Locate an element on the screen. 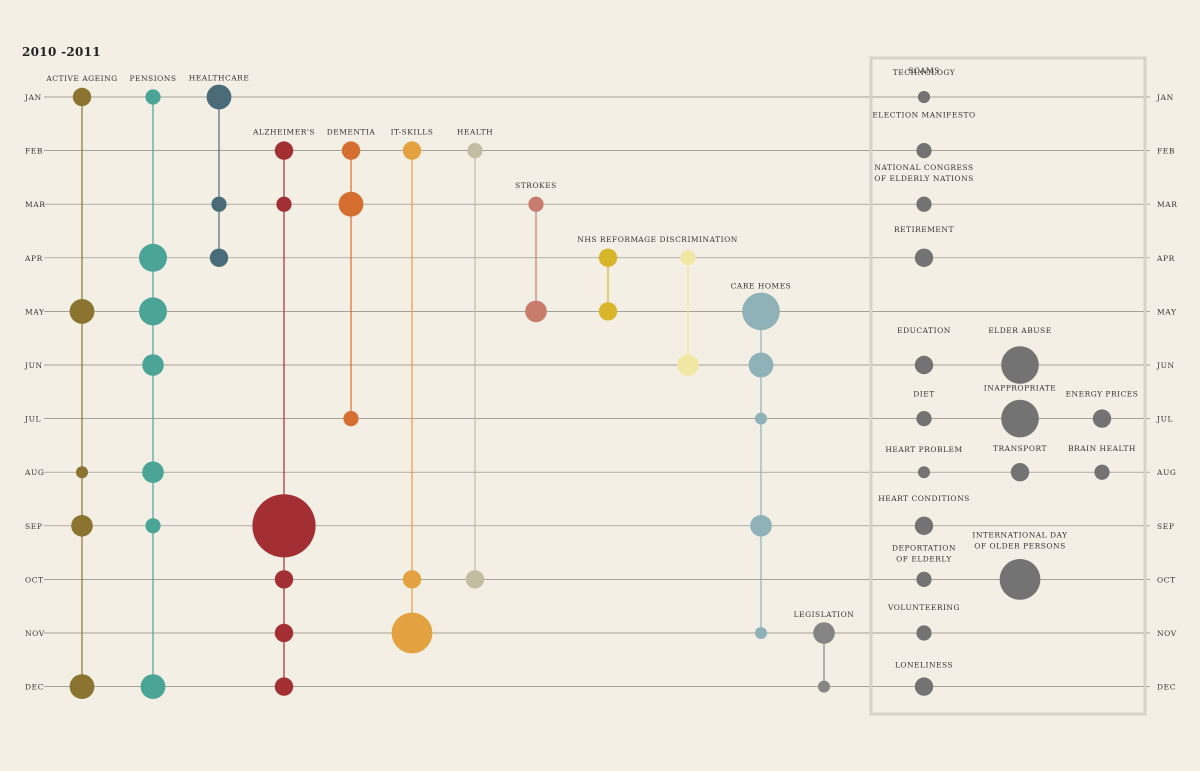 Image resolution: width=1200 pixels, height=771 pixels. transport-bubble is located at coordinates (1020, 472).